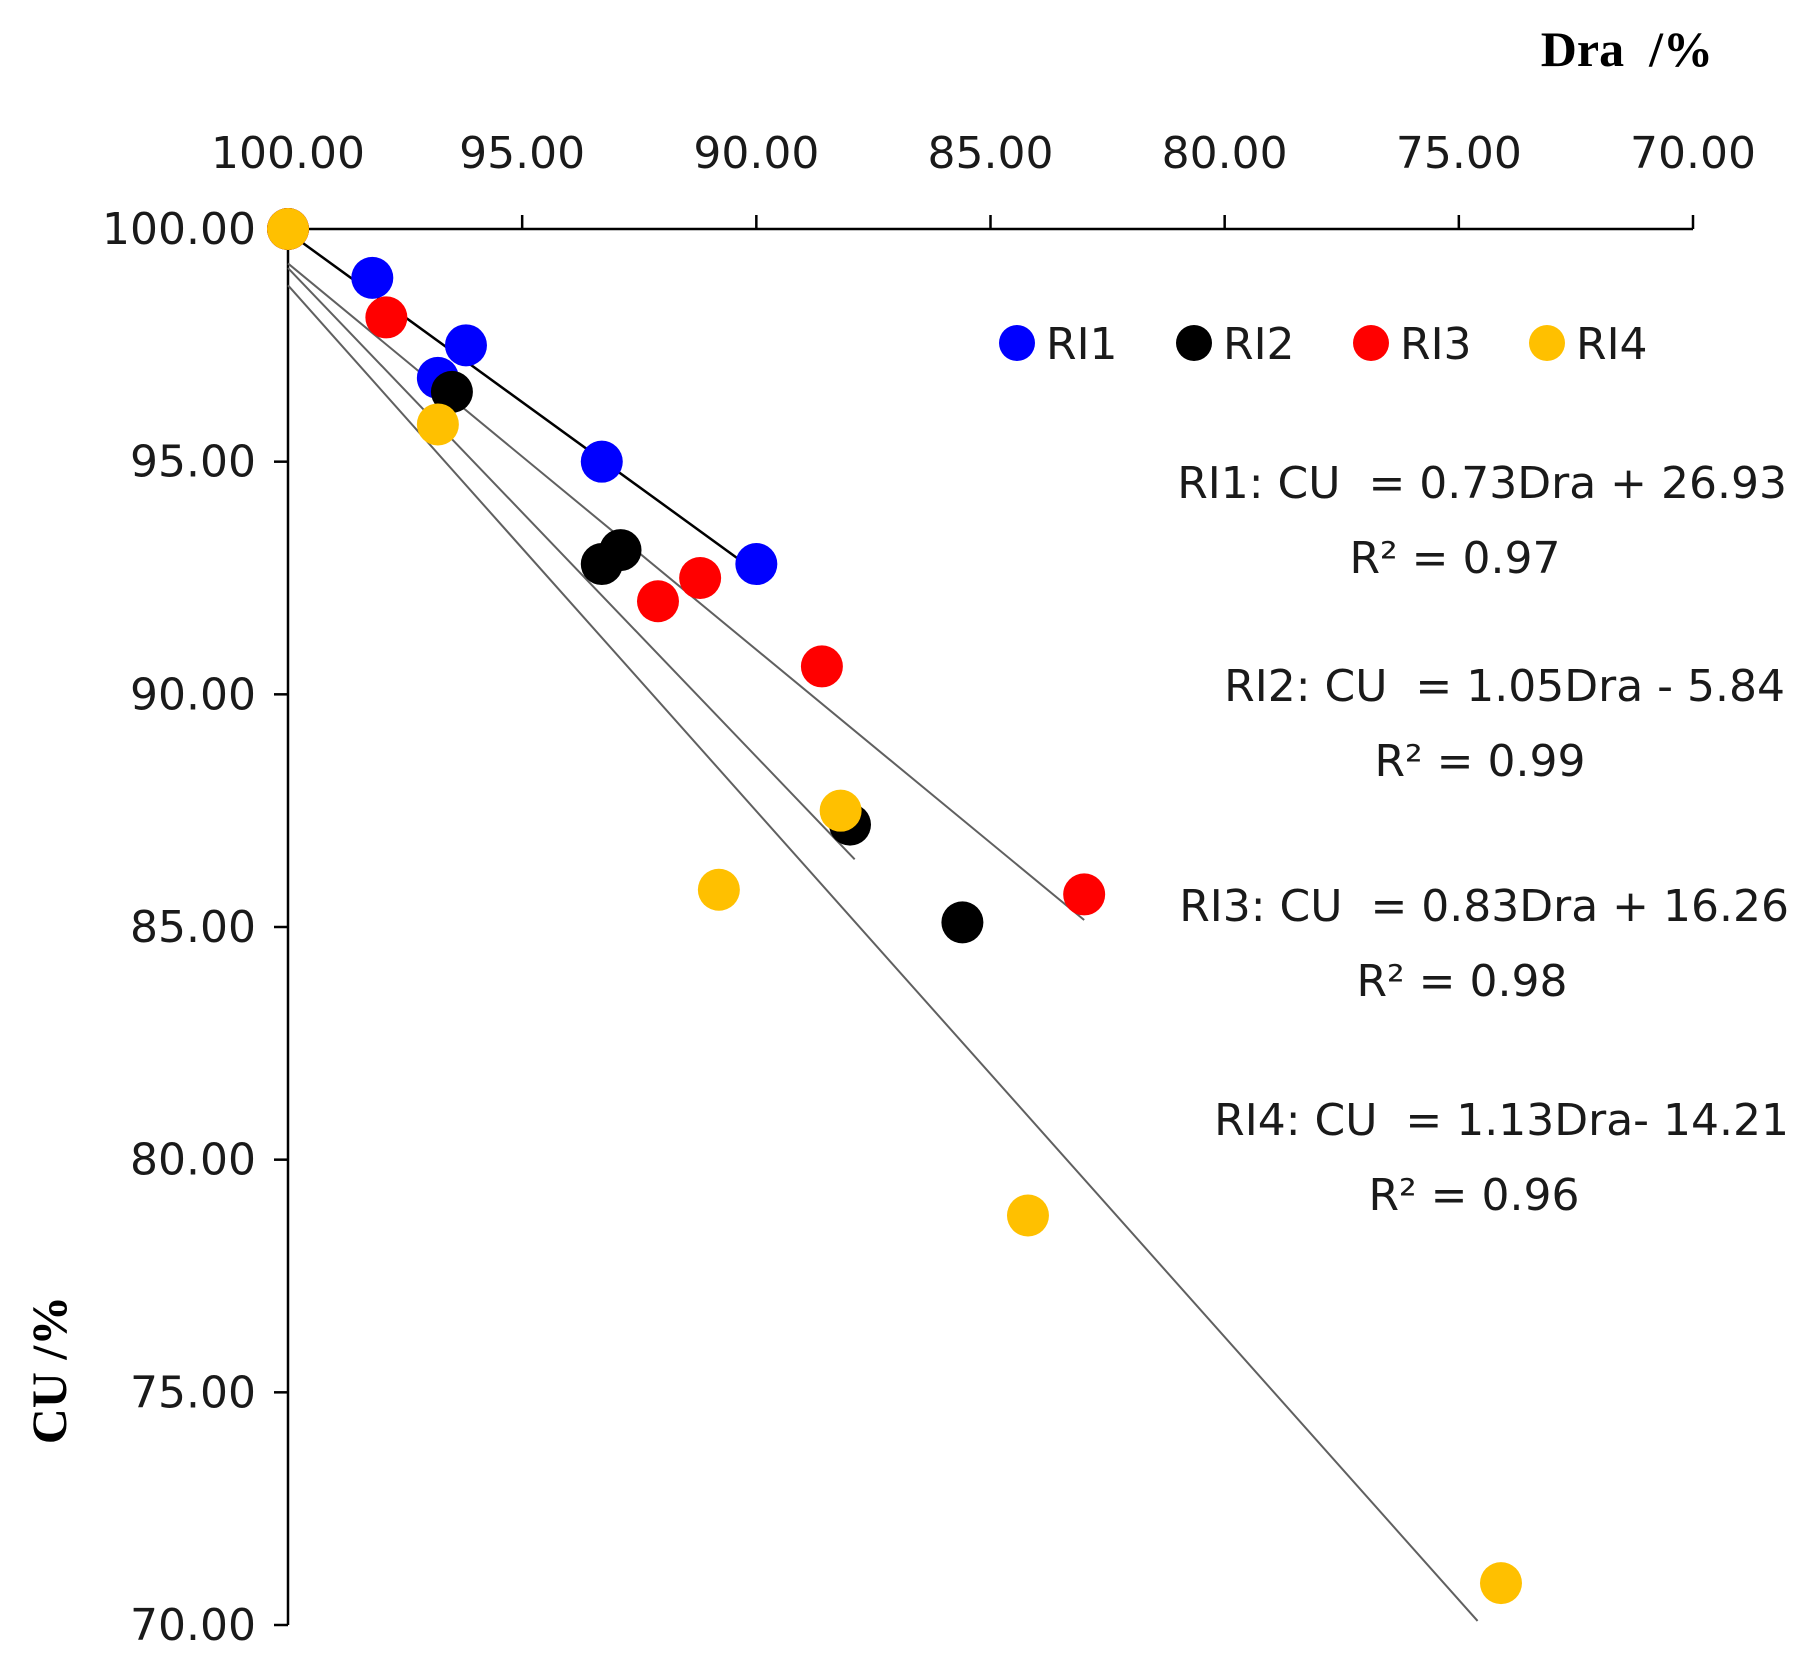 The width and height of the screenshot is (1805, 1671). Describe the element at coordinates (756, 153) in the screenshot. I see `x-tick-label: 90.00` at that location.